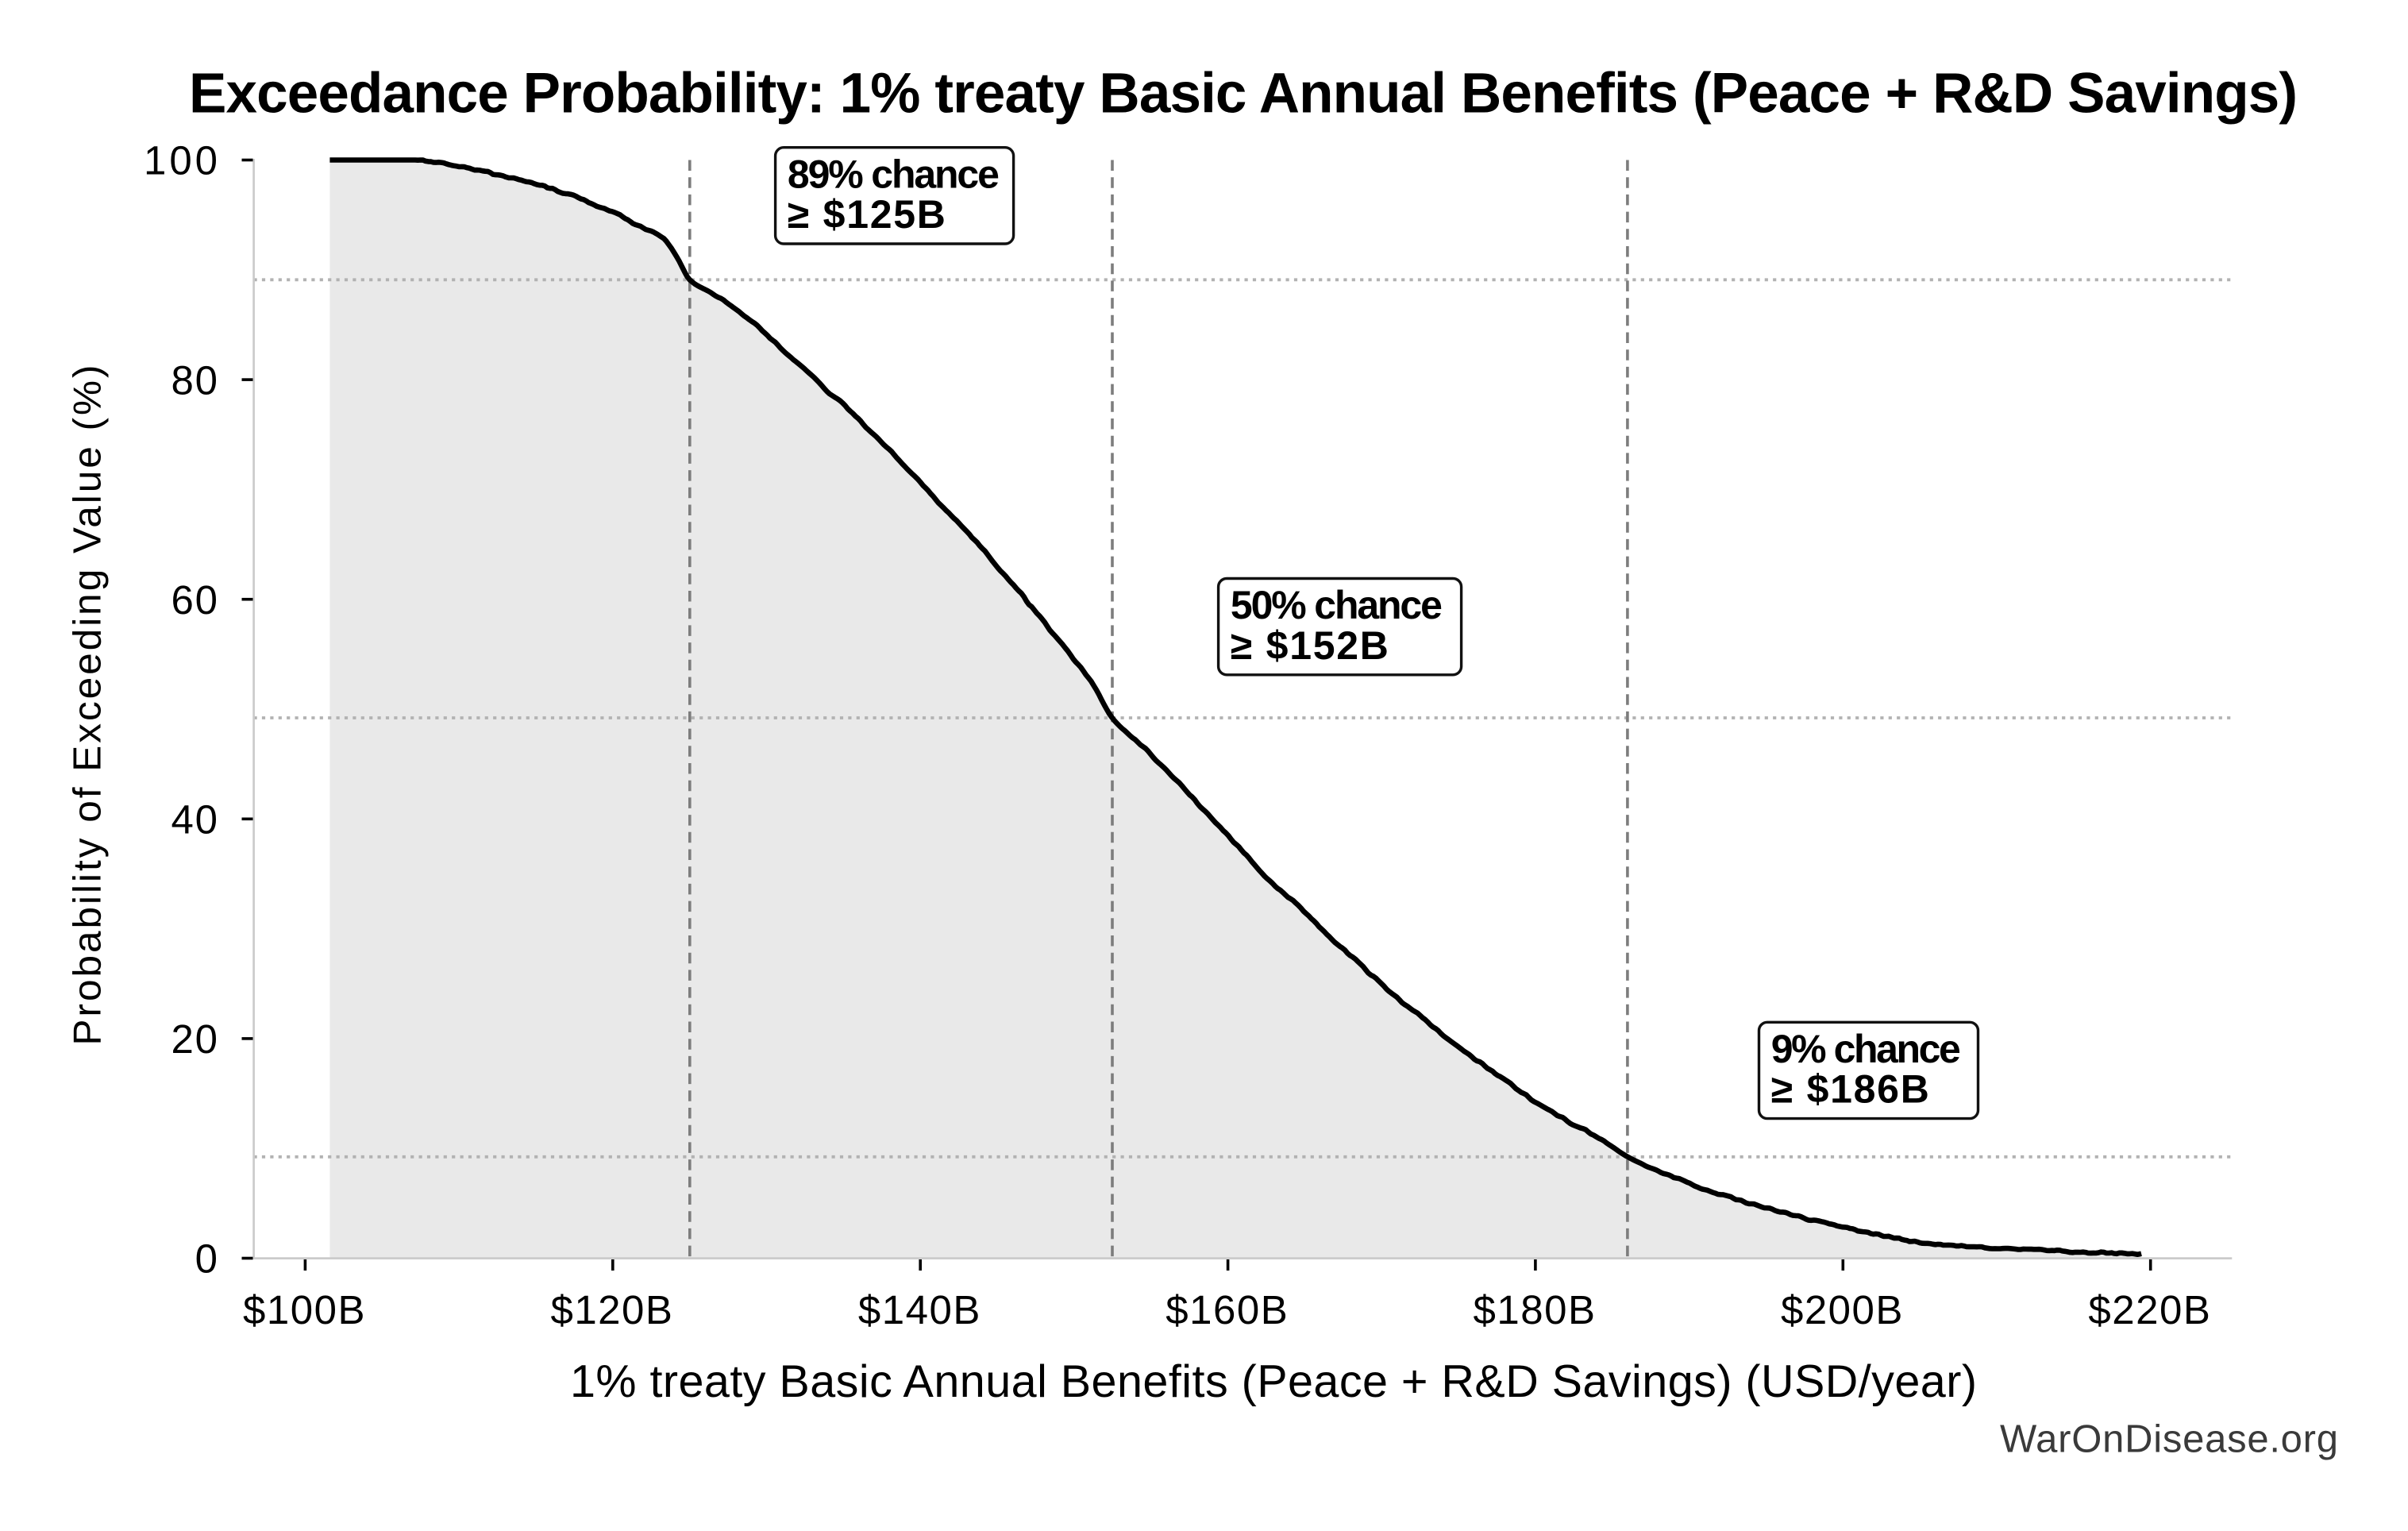  What do you see at coordinates (919, 1309) in the screenshot?
I see `svg-text: $140B` at bounding box center [919, 1309].